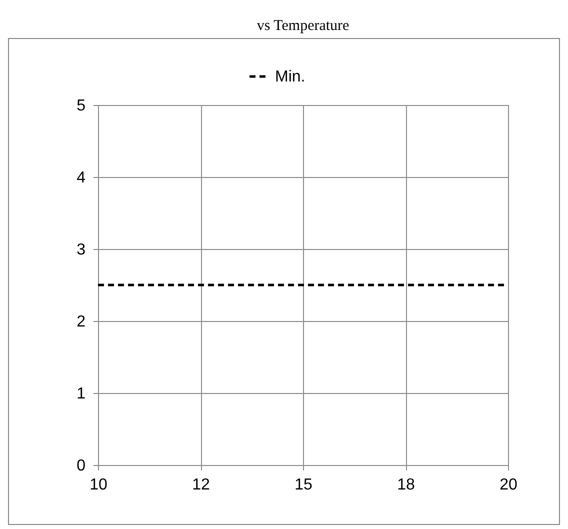  What do you see at coordinates (303, 485) in the screenshot?
I see `x-tick-label: 15` at bounding box center [303, 485].